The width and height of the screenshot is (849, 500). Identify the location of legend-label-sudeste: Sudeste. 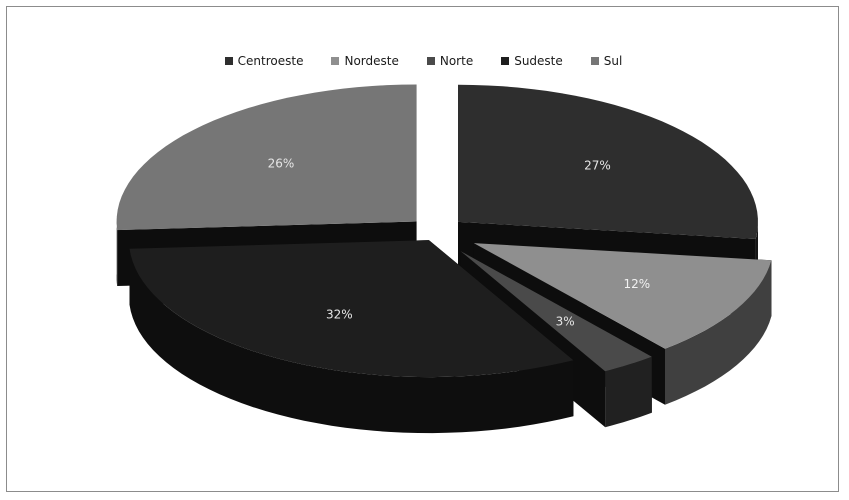
(538, 61).